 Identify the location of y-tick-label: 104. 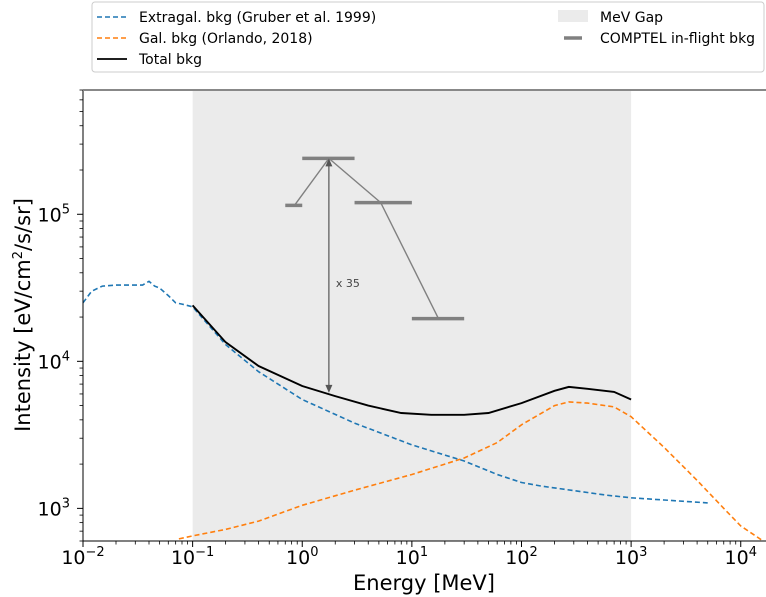
(54, 361).